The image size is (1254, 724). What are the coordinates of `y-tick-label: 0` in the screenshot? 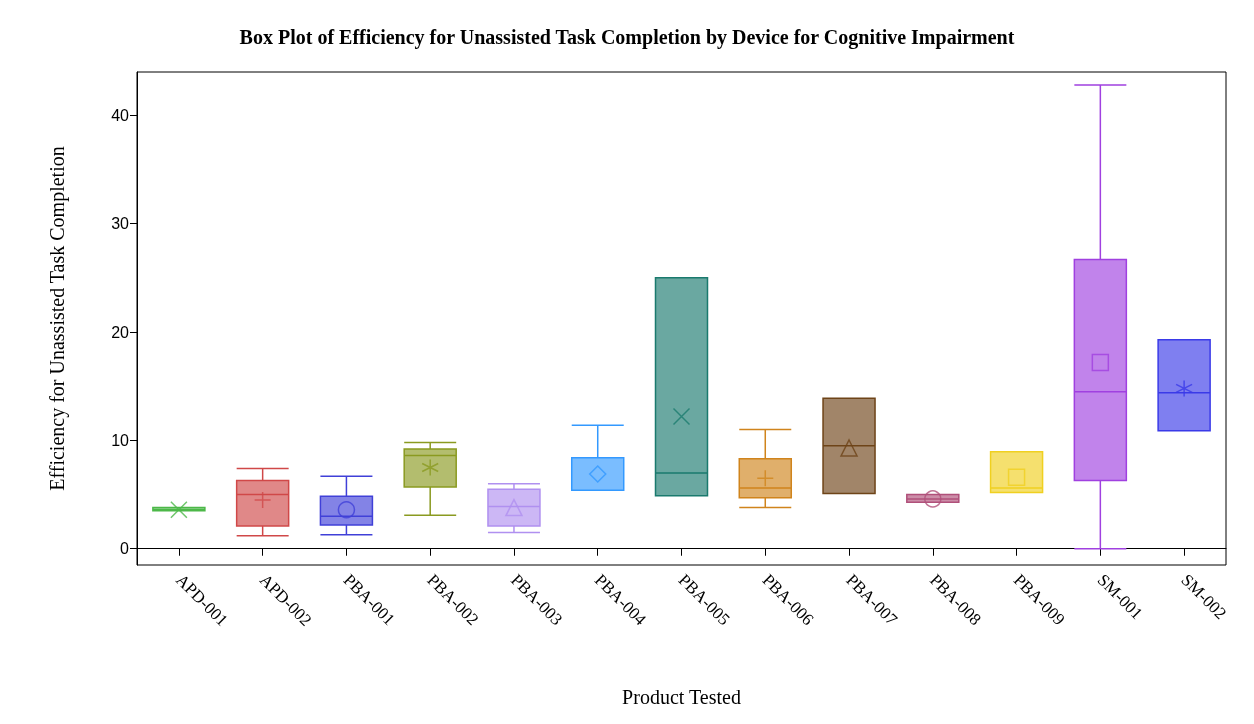 It's located at (125, 549).